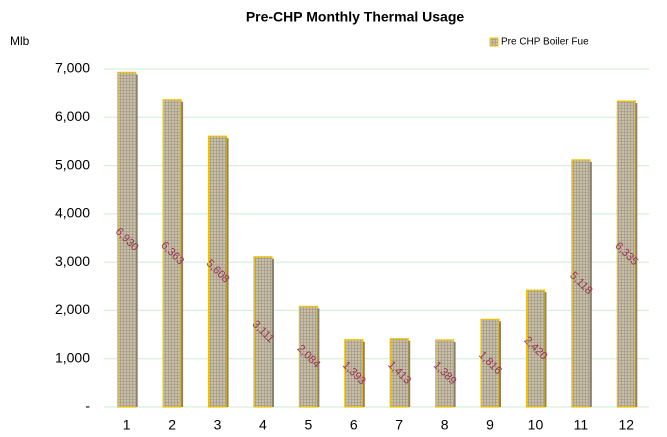 The width and height of the screenshot is (667, 437). Describe the element at coordinates (627, 425) in the screenshot. I see `x-tick-label: 12` at that location.